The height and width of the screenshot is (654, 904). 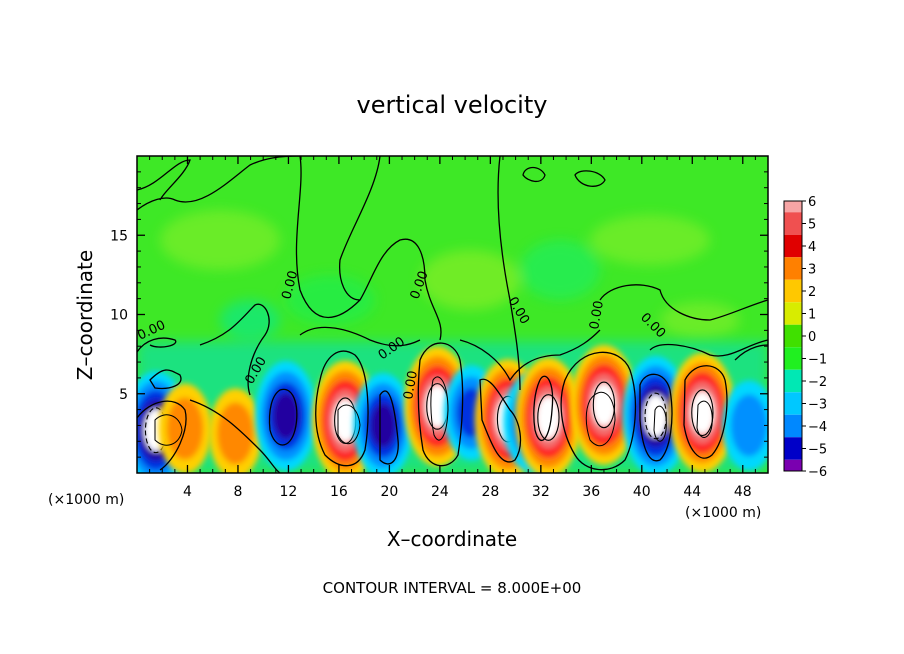 I want to click on contour-interval-note: CONTOUR INTERVAL = 8.000E+00, so click(x=452, y=588).